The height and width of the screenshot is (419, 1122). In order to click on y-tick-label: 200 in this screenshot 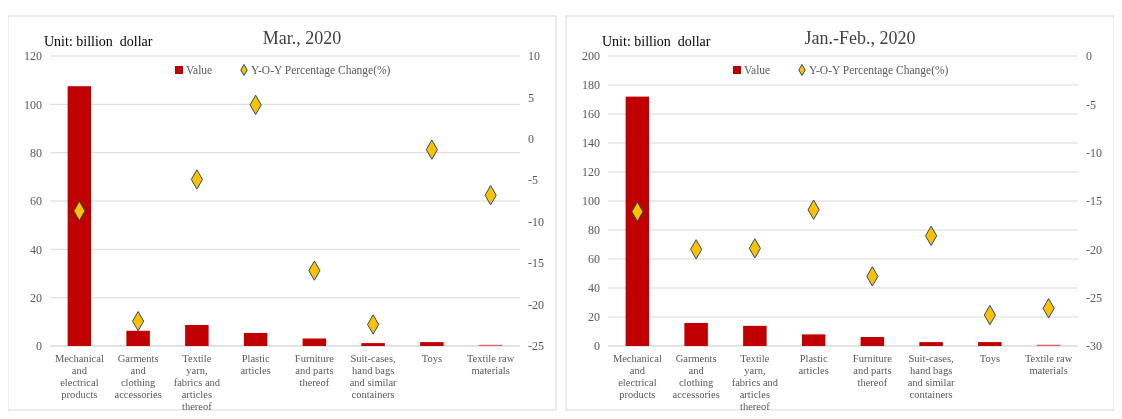, I will do `click(591, 56)`.